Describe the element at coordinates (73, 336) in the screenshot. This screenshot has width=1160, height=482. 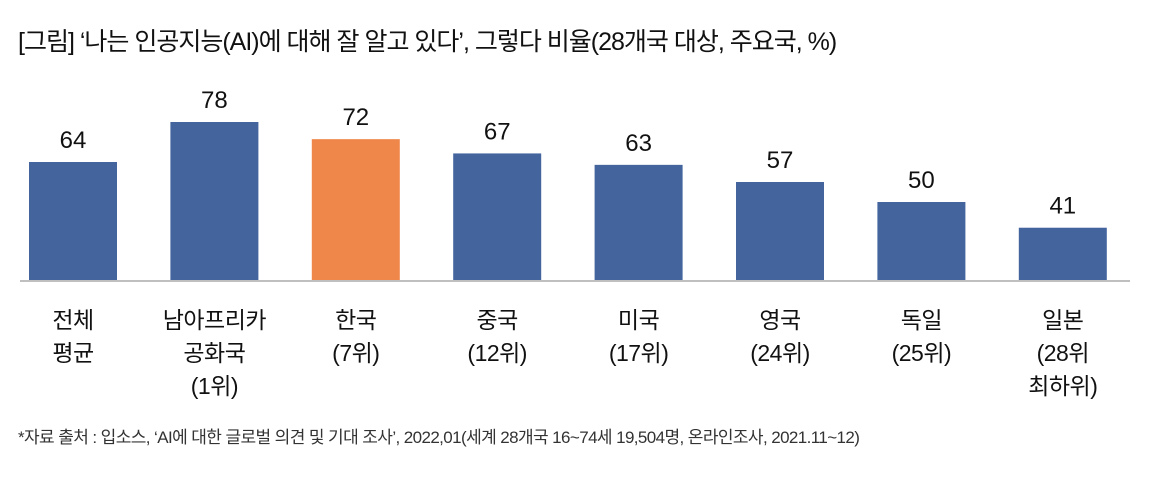
I see `category-label: 전체 평균` at that location.